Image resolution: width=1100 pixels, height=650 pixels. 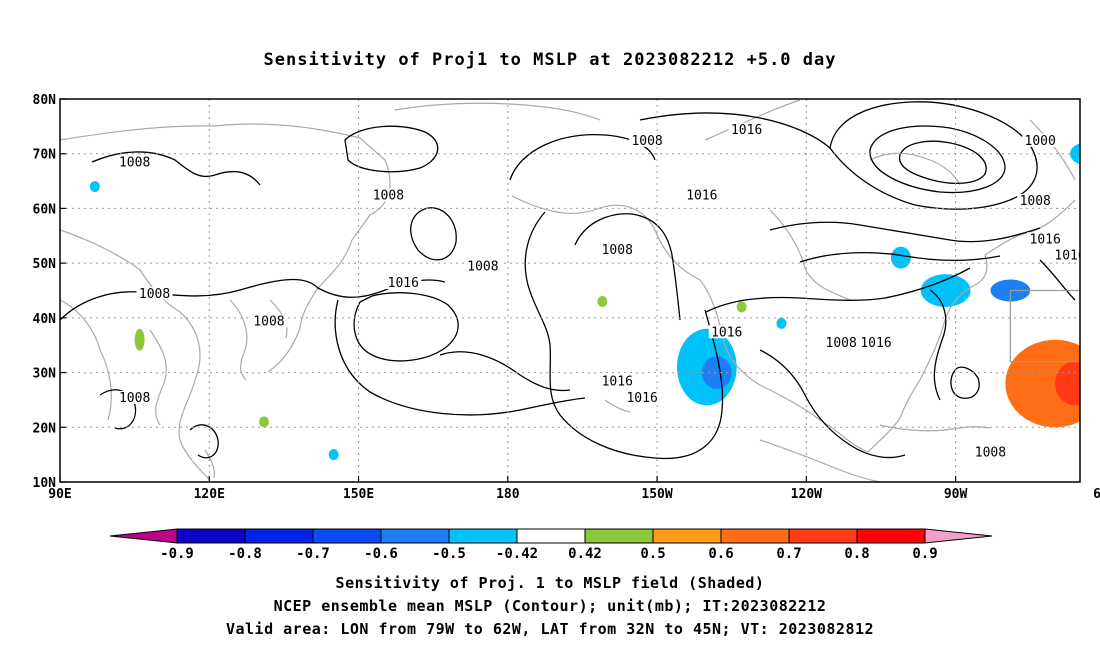 What do you see at coordinates (209, 494) in the screenshot?
I see `lon-tick-label: 120E` at bounding box center [209, 494].